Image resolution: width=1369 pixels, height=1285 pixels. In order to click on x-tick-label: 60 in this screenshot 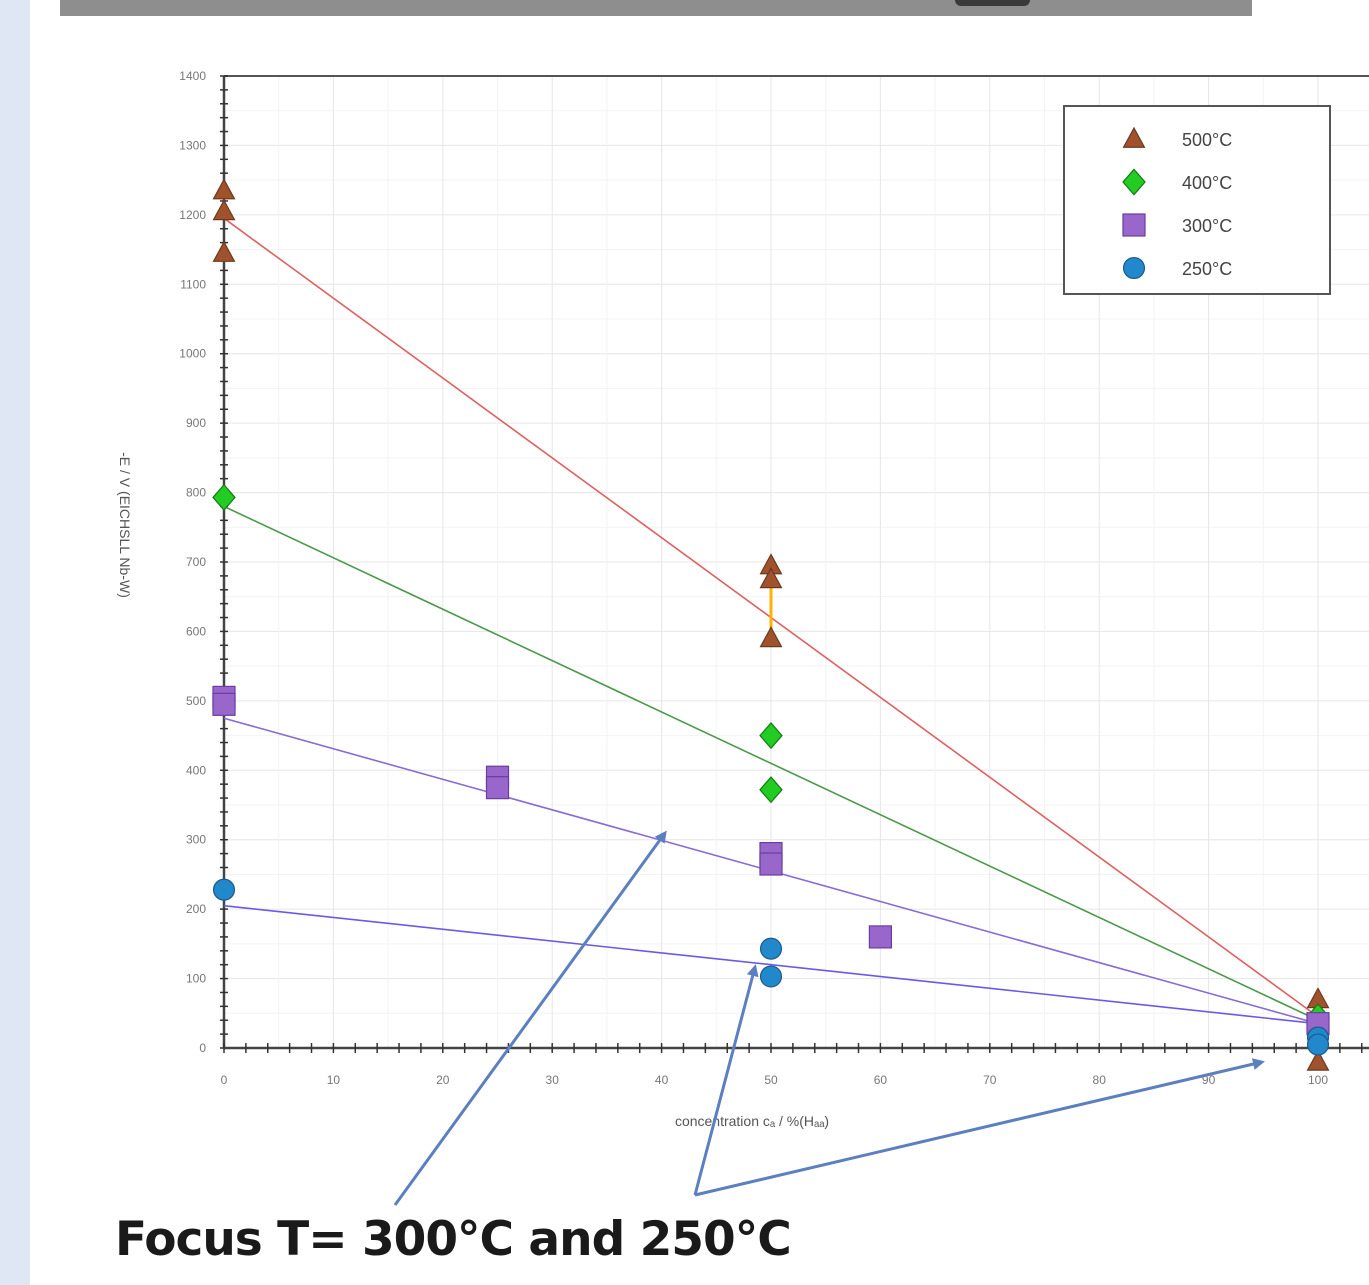, I will do `click(881, 1080)`.